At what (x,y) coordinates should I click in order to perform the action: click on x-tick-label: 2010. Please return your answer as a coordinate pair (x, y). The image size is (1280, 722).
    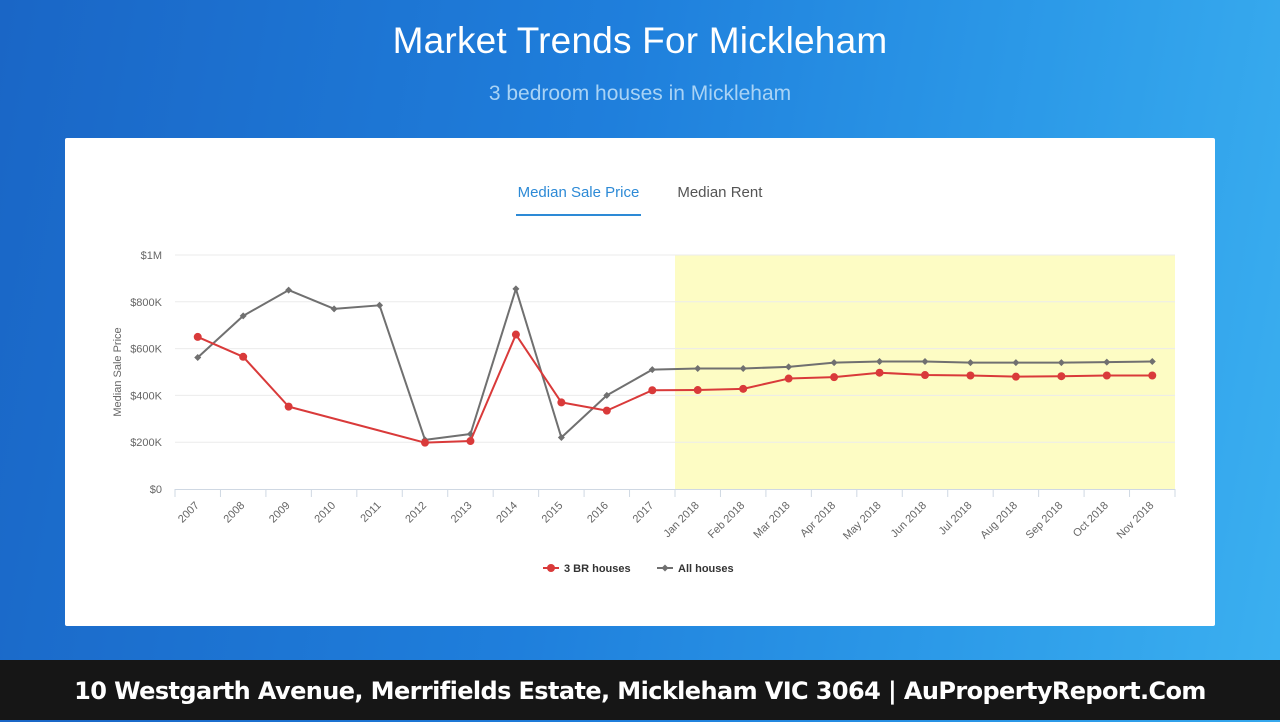
    Looking at the image, I should click on (325, 513).